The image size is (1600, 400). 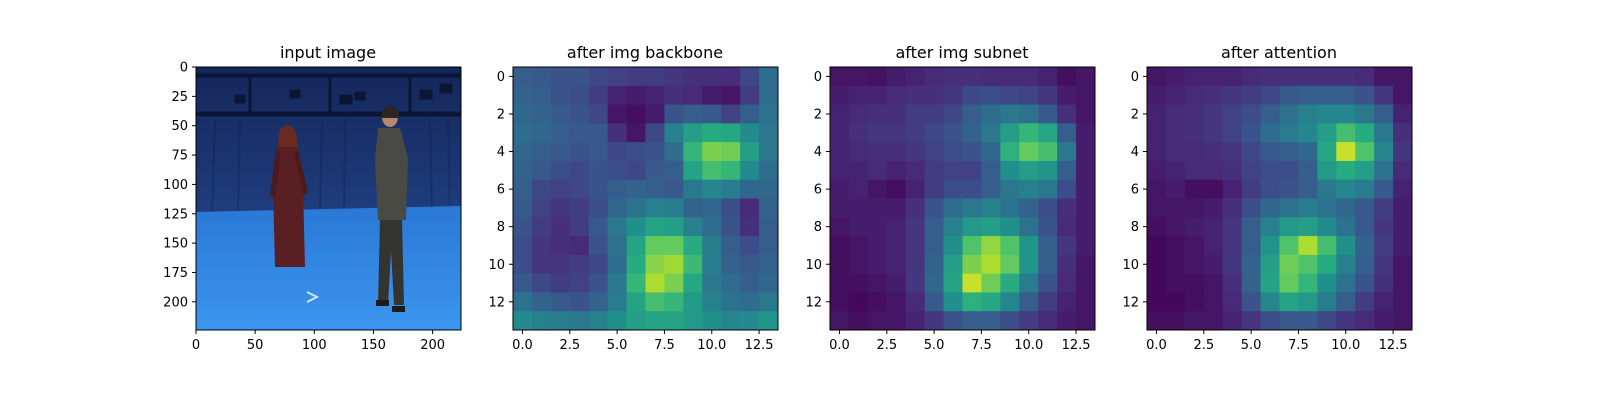 I want to click on y-tick-label: 4, so click(x=818, y=152).